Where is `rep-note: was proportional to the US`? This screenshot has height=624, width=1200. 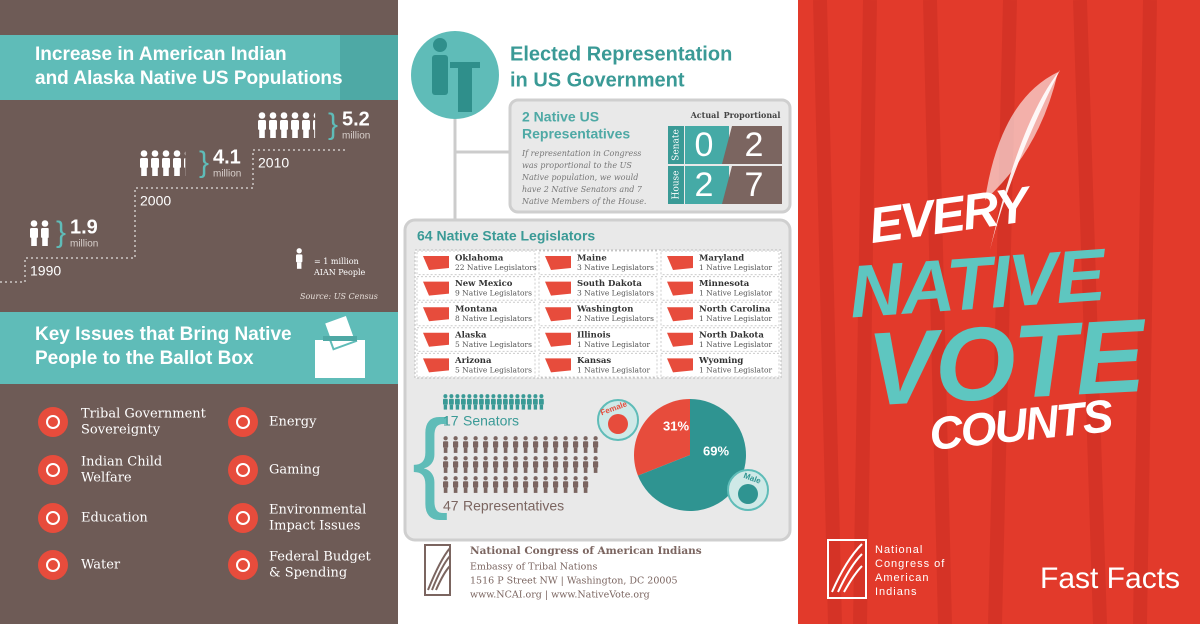
rep-note: was proportional to the US is located at coordinates (577, 165).